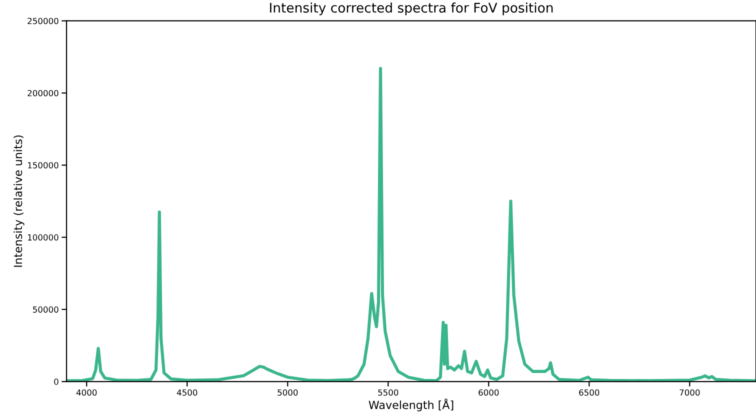 The width and height of the screenshot is (756, 417). What do you see at coordinates (488, 392) in the screenshot?
I see `x-tick-label: 6000` at bounding box center [488, 392].